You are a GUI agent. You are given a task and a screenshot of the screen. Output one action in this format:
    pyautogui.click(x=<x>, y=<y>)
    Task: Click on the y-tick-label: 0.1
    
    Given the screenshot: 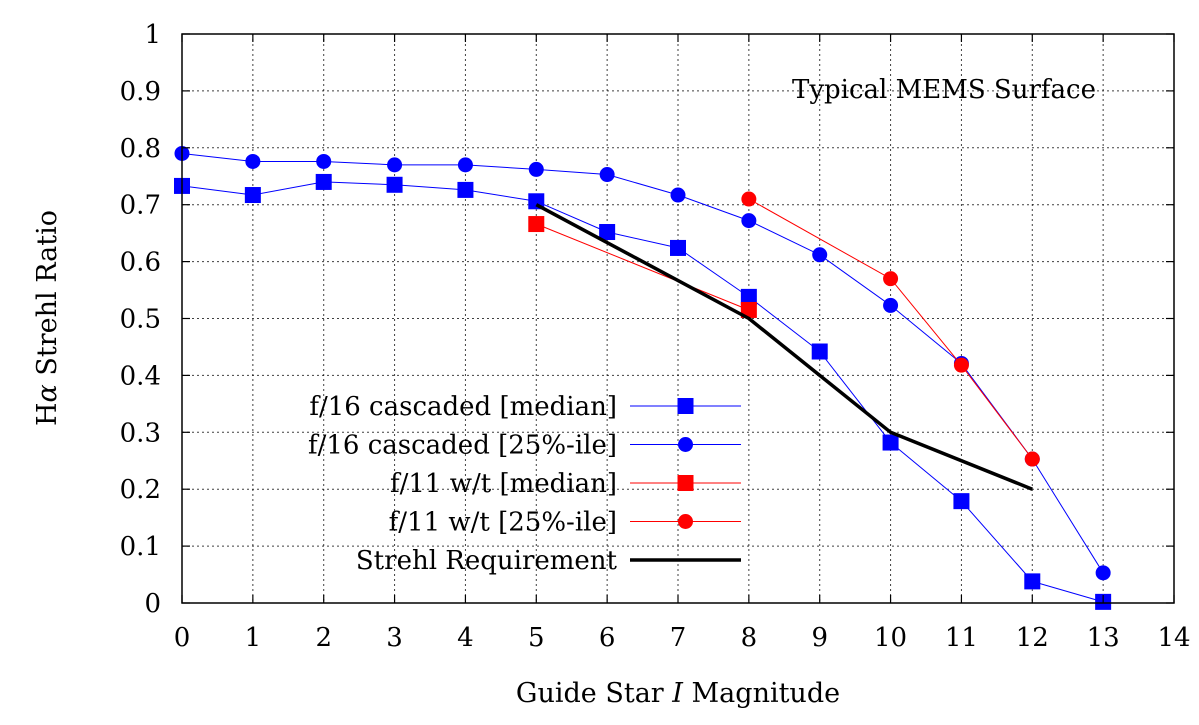 What is the action you would take?
    pyautogui.click(x=140, y=547)
    